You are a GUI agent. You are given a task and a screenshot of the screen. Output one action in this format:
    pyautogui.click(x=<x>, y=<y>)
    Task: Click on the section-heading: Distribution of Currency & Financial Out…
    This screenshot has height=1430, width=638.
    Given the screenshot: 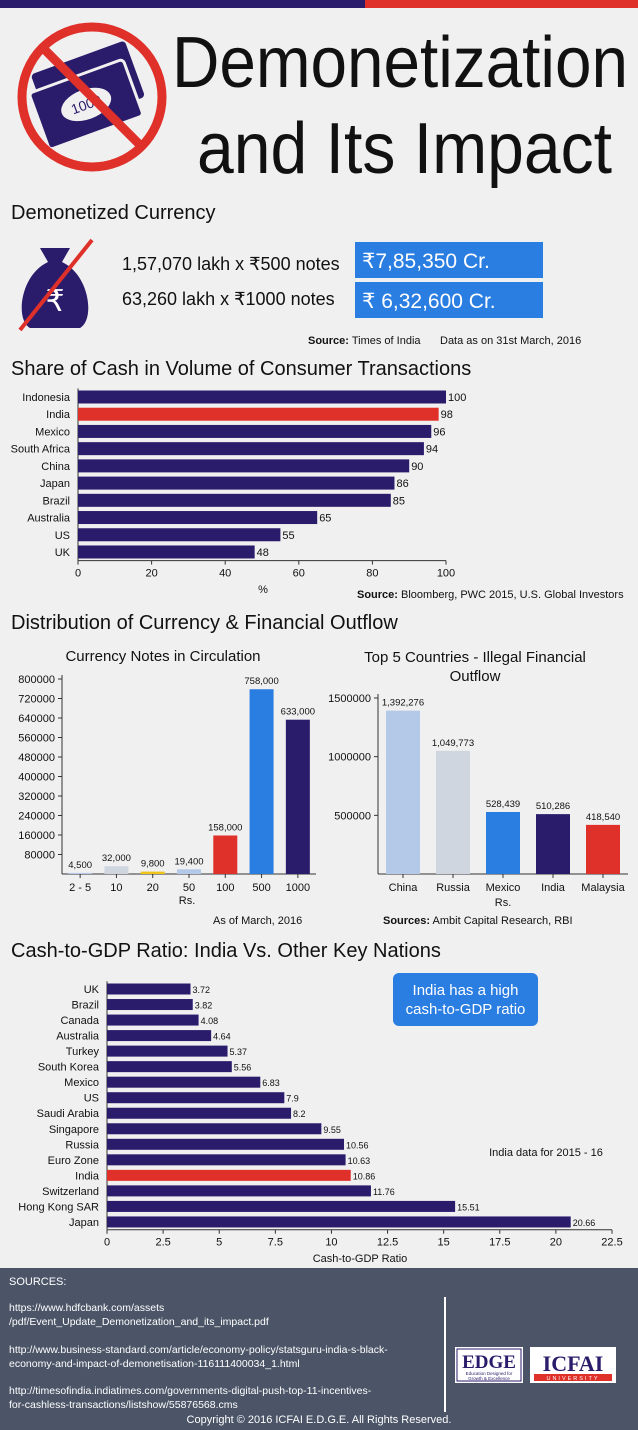 What is the action you would take?
    pyautogui.click(x=204, y=623)
    